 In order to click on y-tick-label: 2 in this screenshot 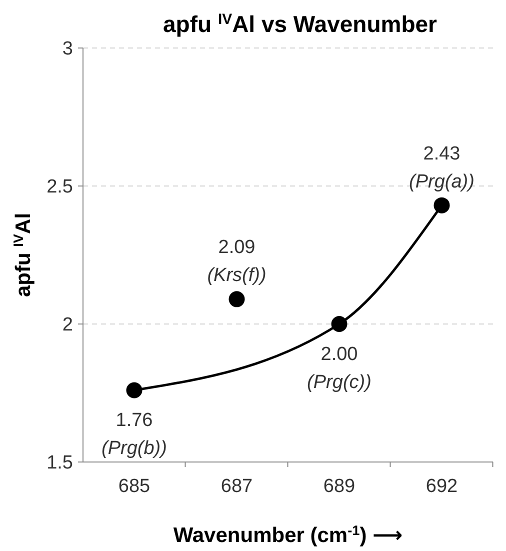, I will do `click(67, 325)`.